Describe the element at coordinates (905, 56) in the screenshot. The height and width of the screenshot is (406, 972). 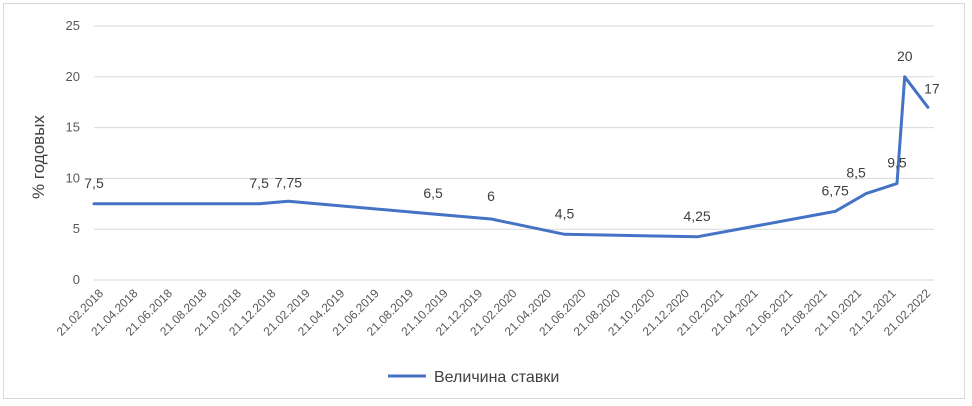
I see `data-label: 20` at that location.